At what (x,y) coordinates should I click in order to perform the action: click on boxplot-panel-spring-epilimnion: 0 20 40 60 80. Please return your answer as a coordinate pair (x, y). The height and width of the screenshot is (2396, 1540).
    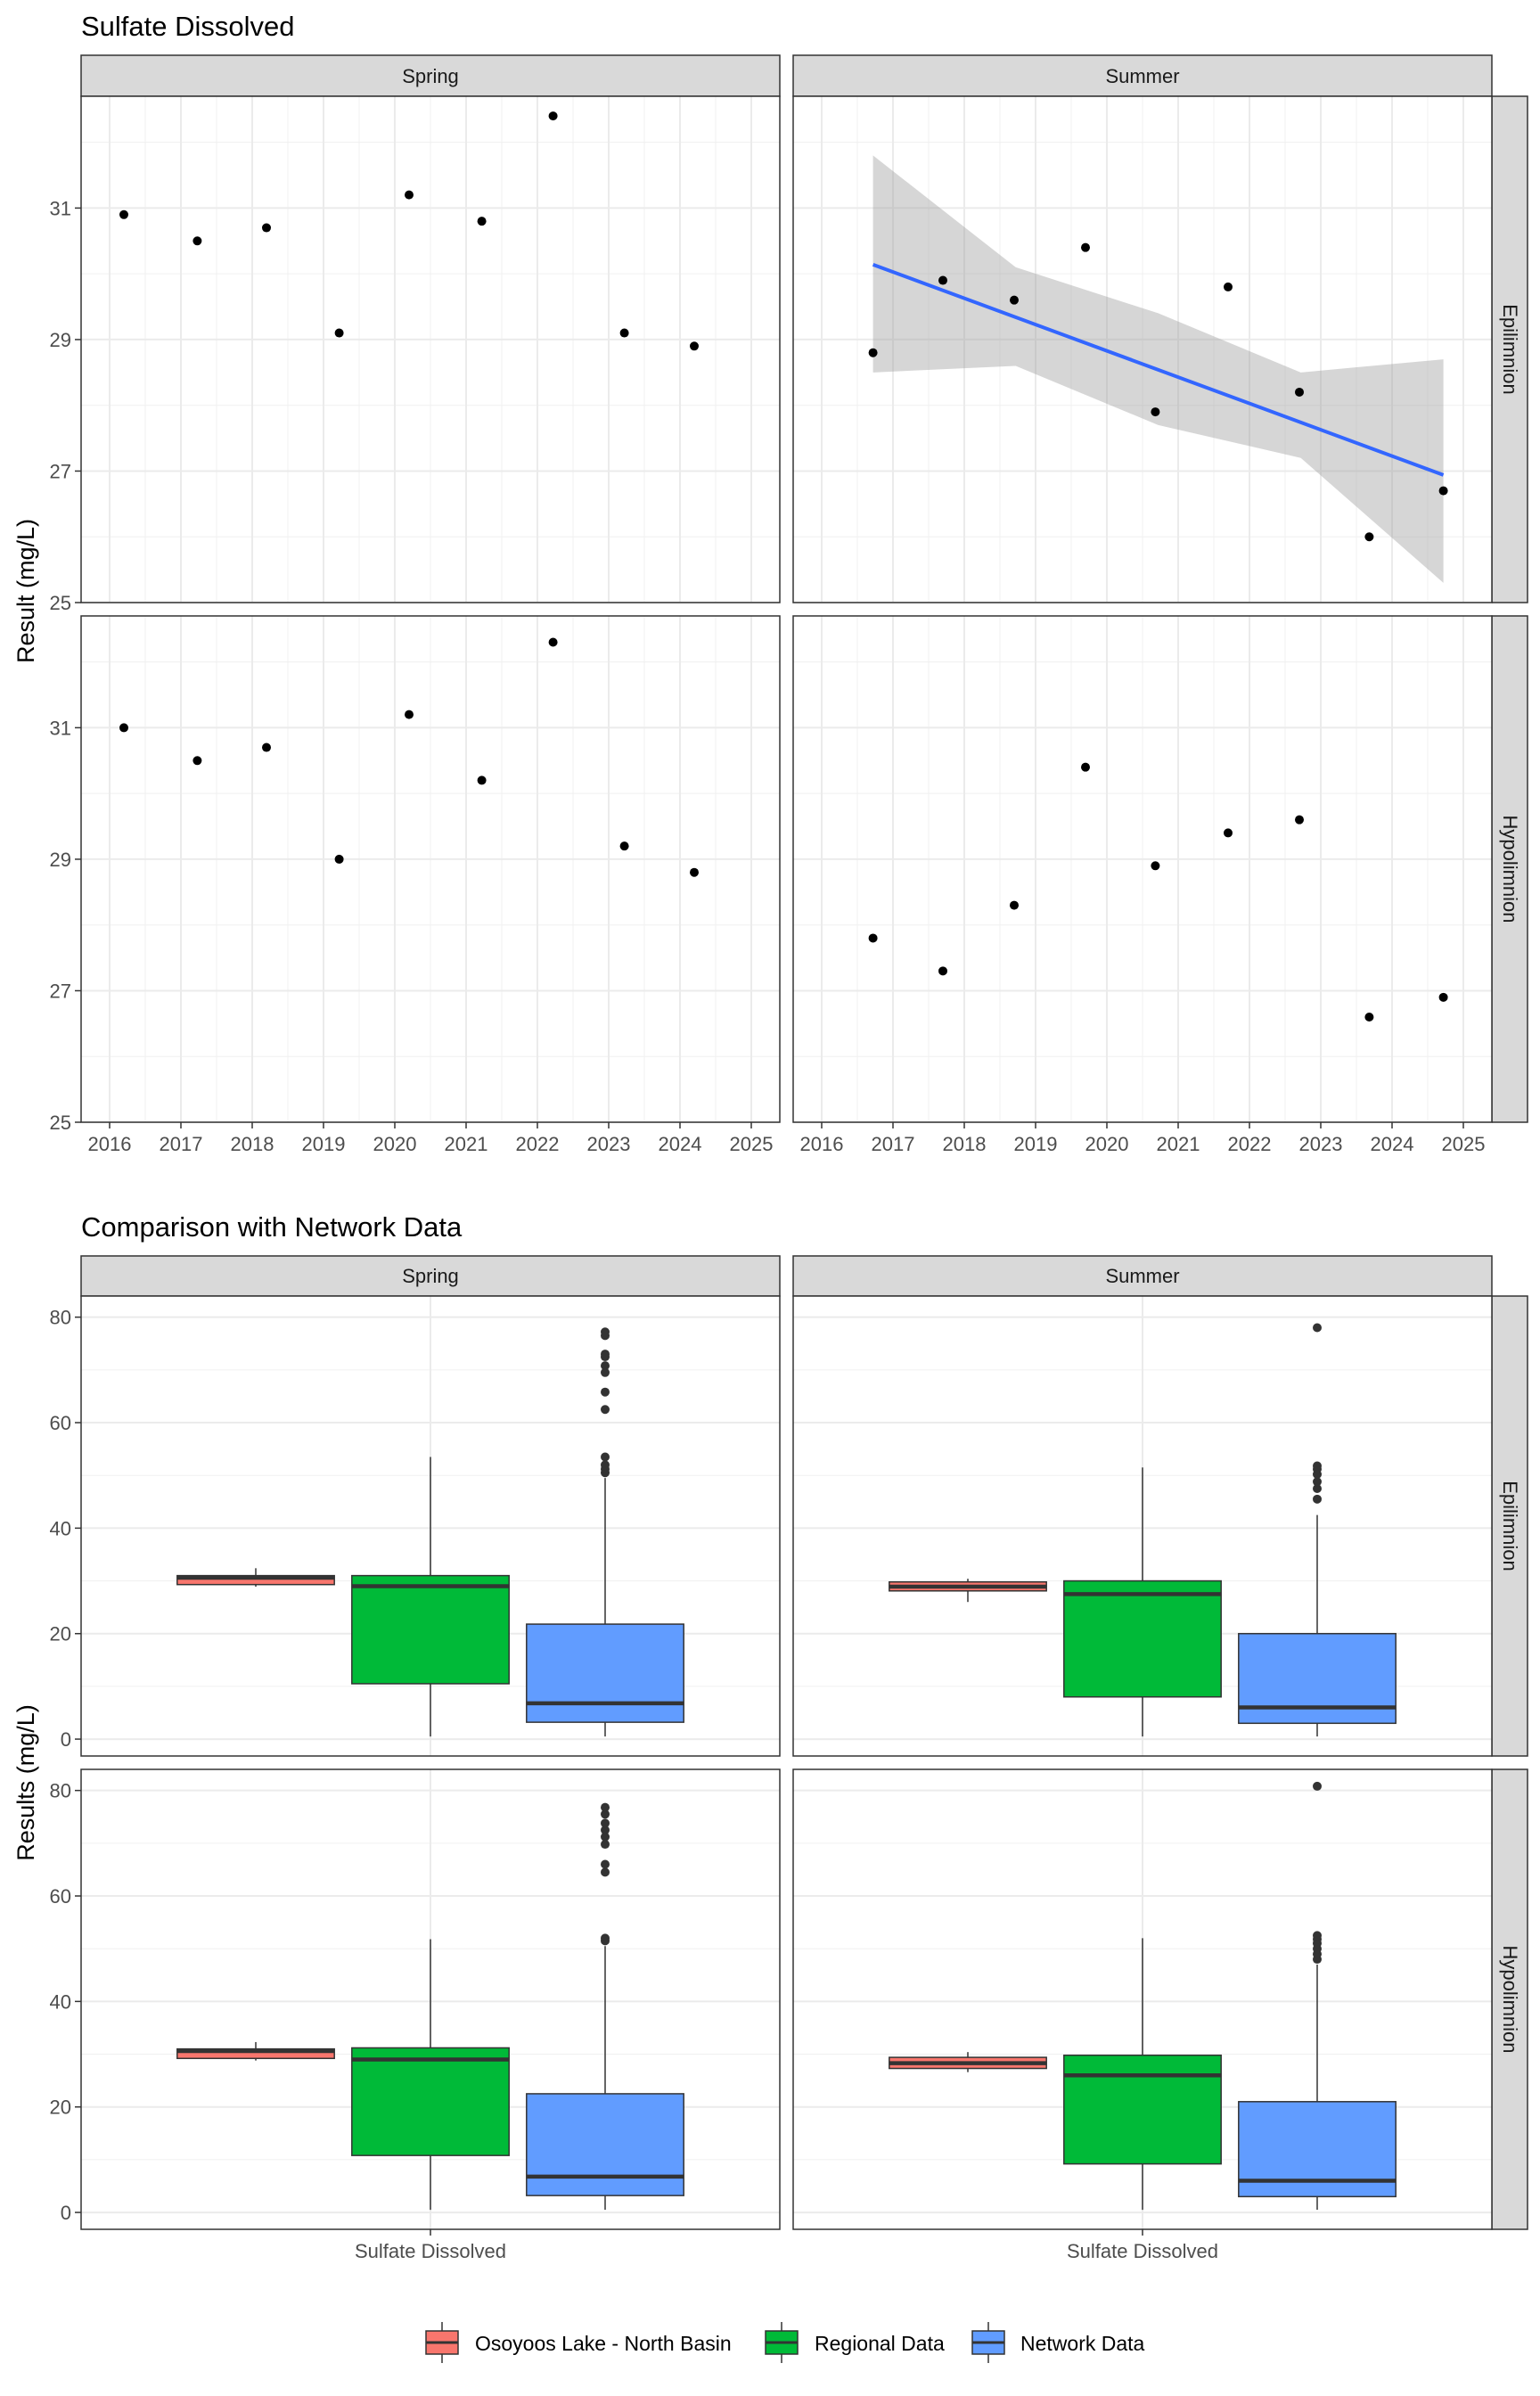
    Looking at the image, I should click on (415, 1526).